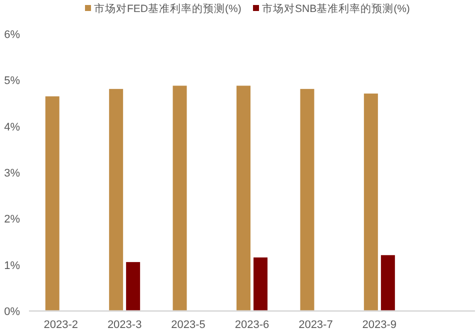 Image resolution: width=476 pixels, height=336 pixels. I want to click on y-tick-label: 6%, so click(12, 35).